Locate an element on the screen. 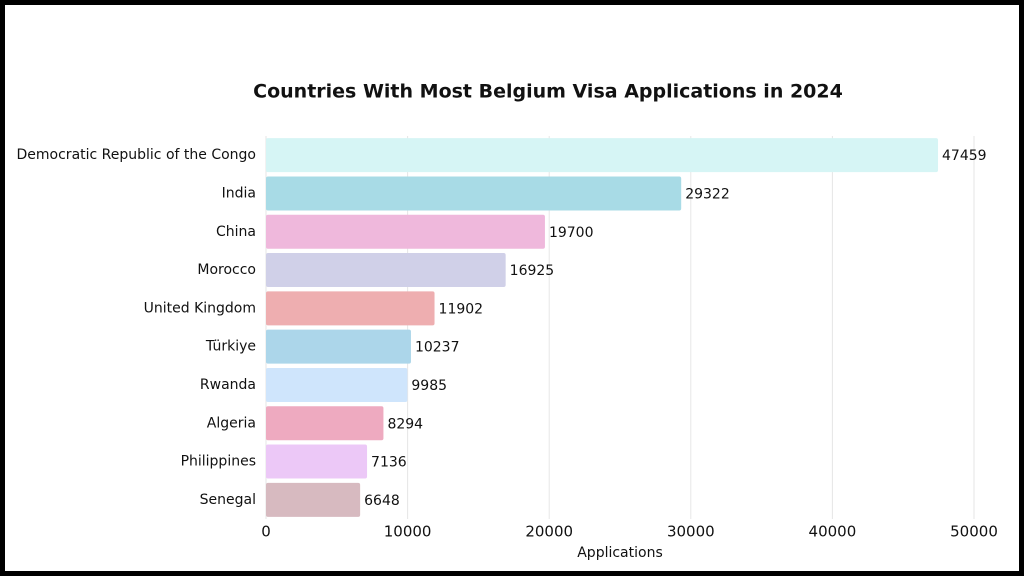 The image size is (1024, 576). value-label: 47459 is located at coordinates (964, 156).